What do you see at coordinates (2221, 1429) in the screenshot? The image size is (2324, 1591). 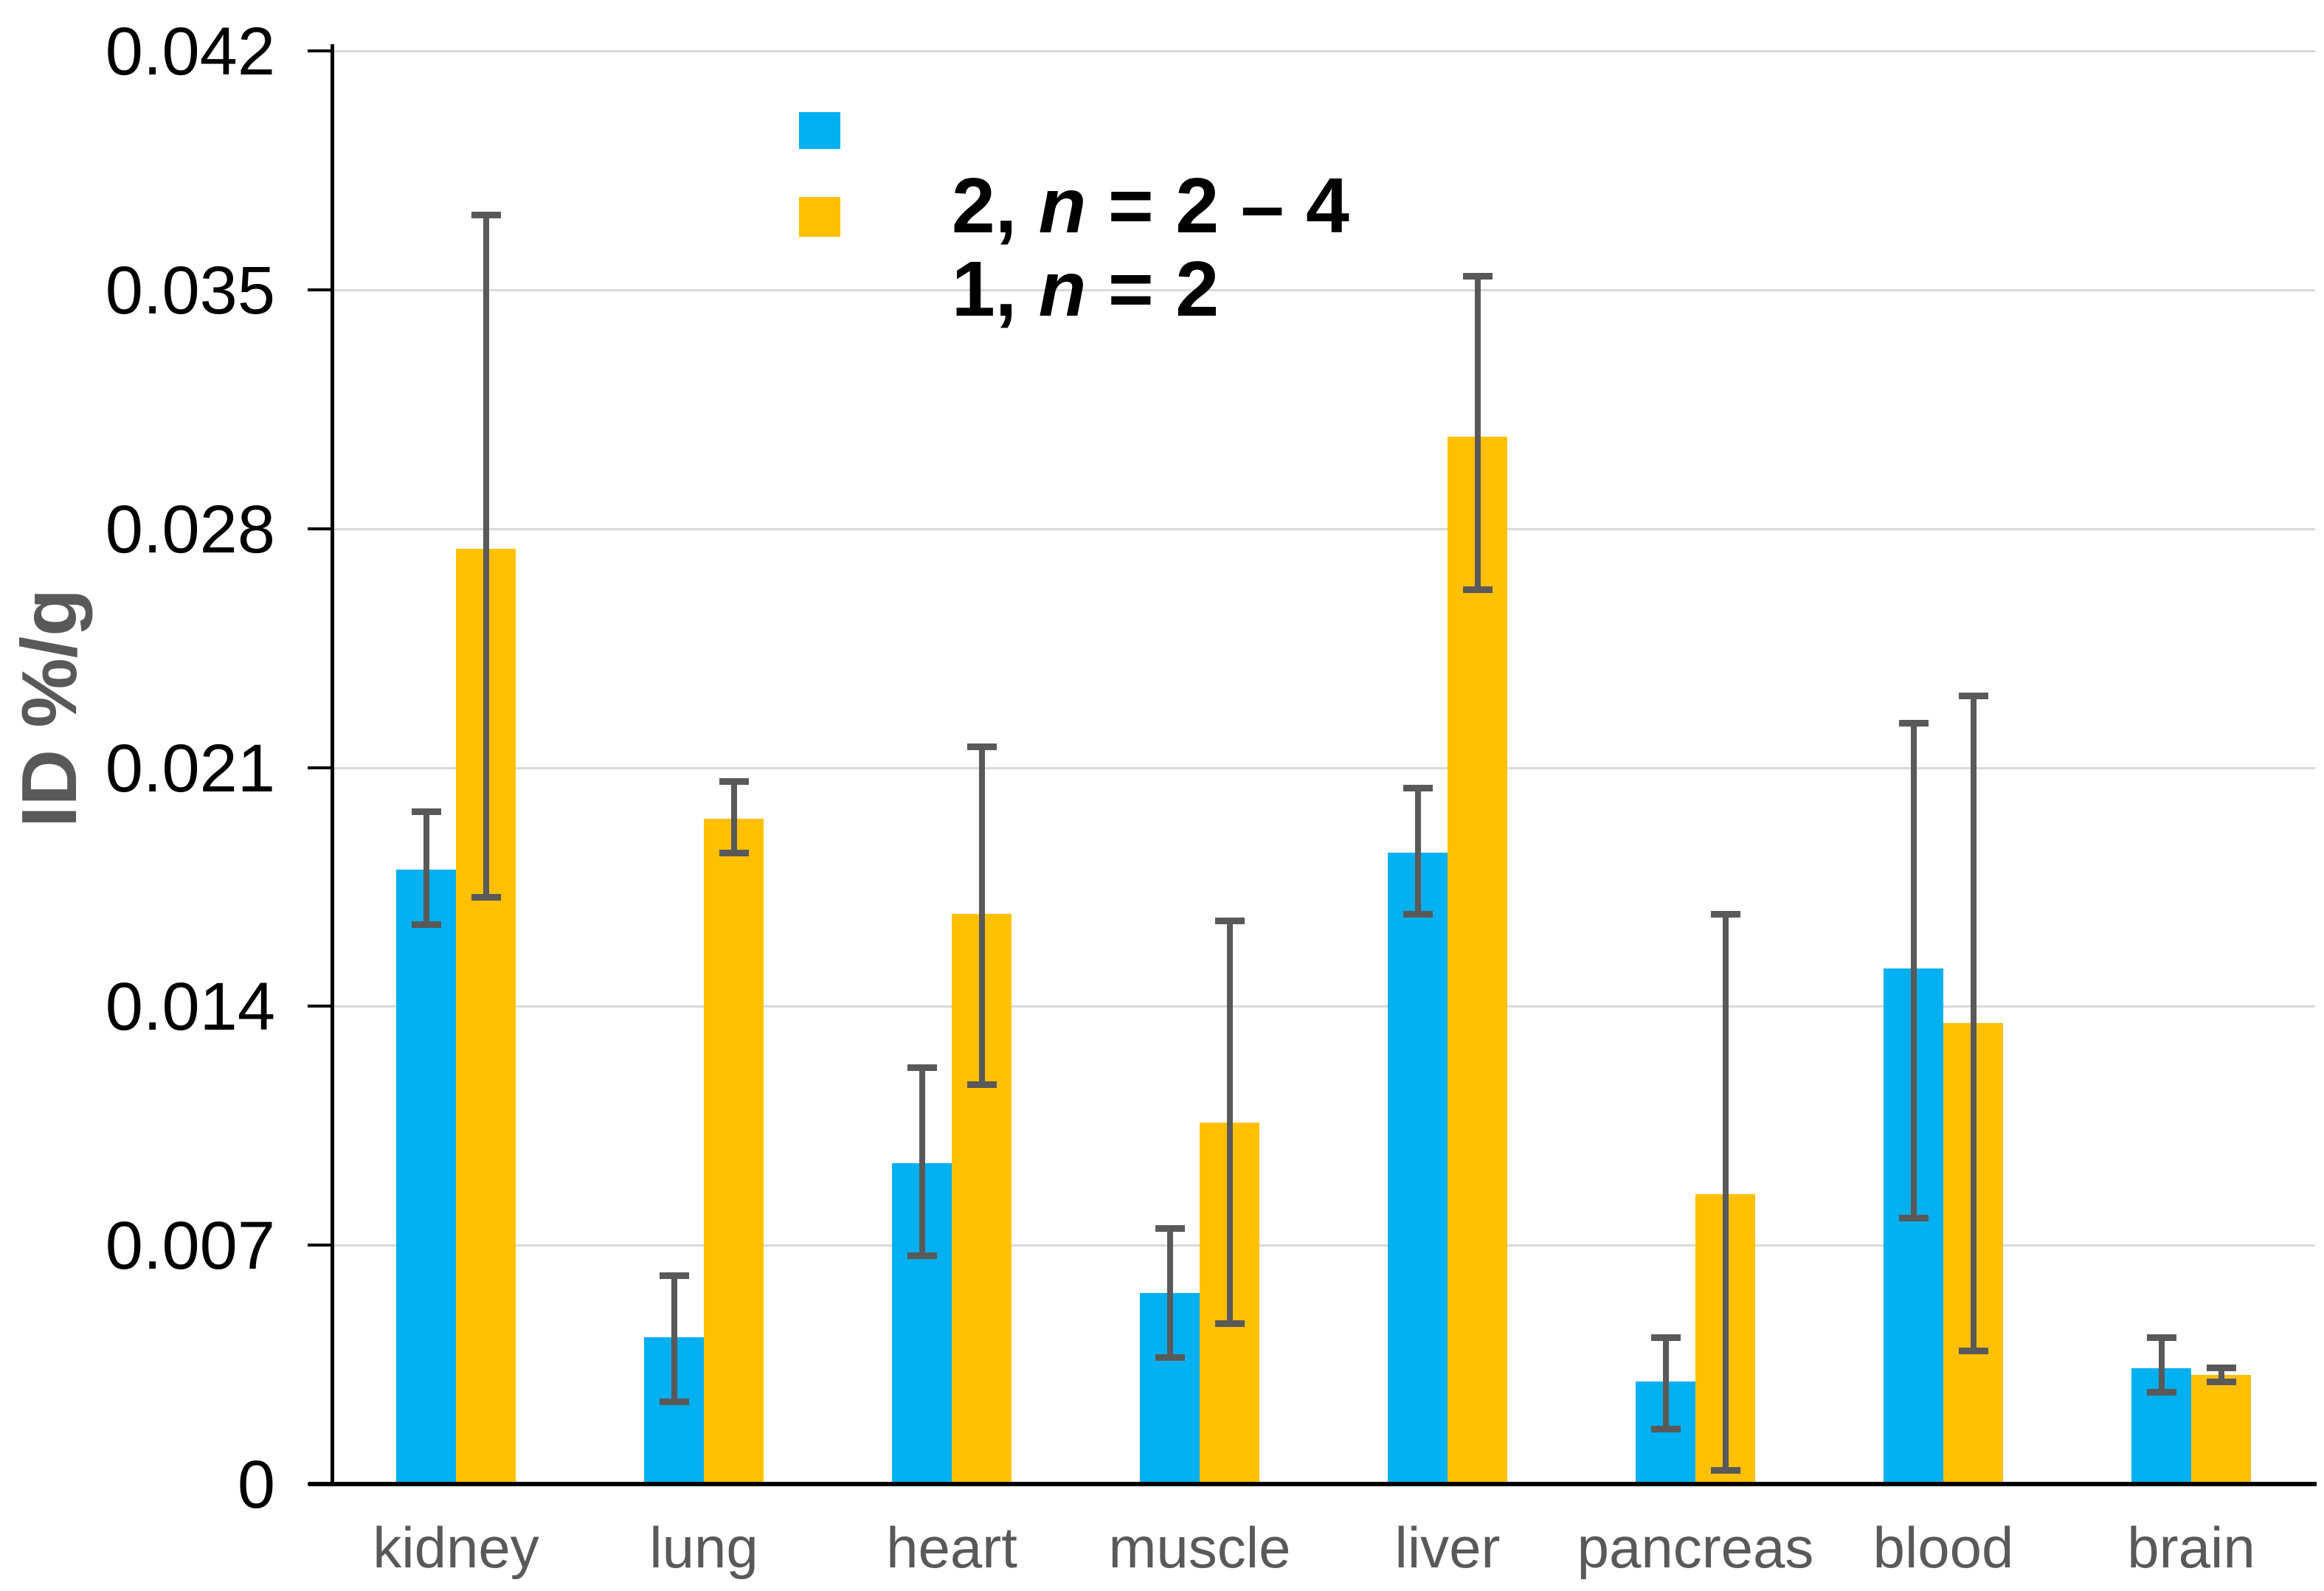 I see `bar-series-1-brain` at bounding box center [2221, 1429].